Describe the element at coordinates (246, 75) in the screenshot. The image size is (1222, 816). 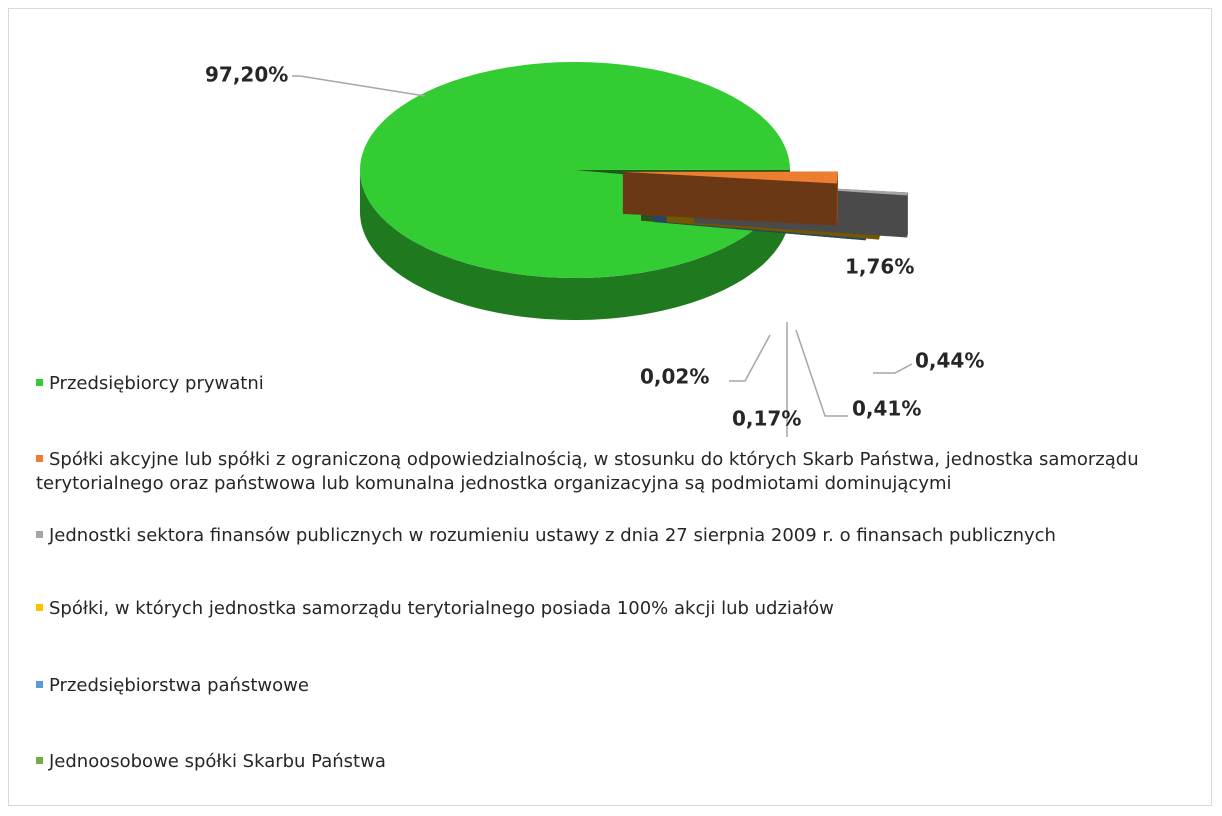
I see `data-label: 97,20%` at that location.